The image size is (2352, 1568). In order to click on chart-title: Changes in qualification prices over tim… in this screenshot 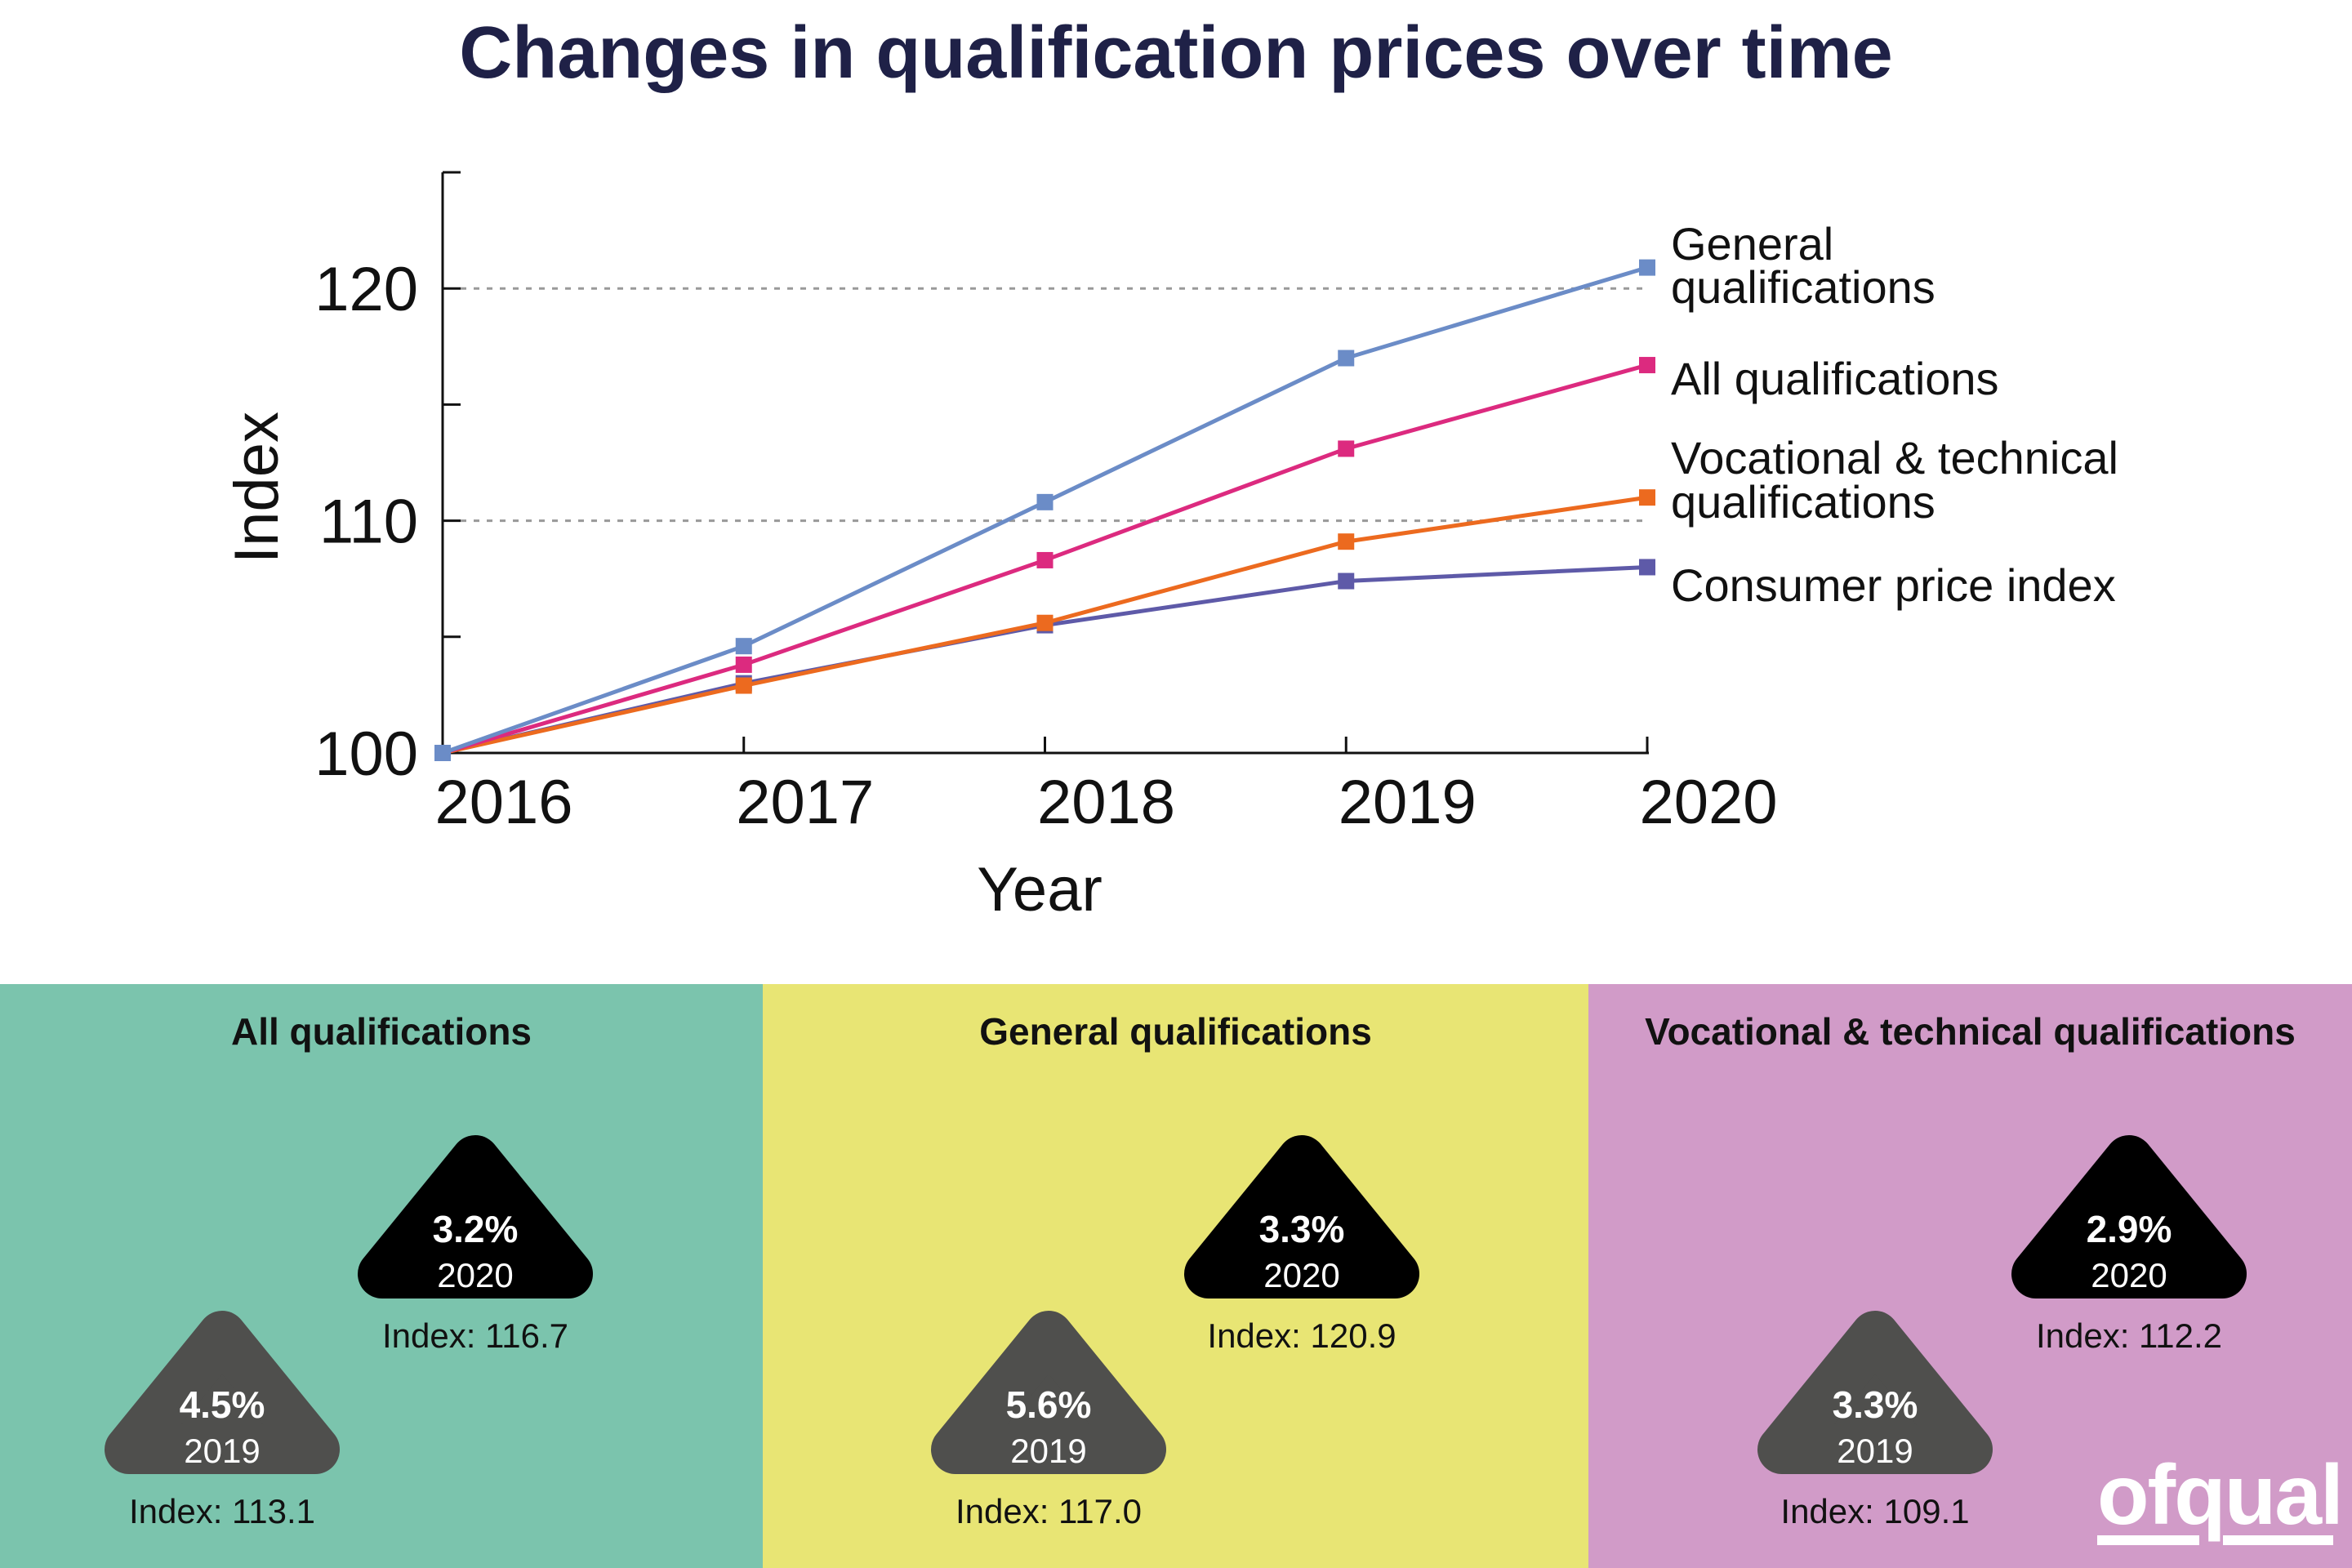, I will do `click(1176, 53)`.